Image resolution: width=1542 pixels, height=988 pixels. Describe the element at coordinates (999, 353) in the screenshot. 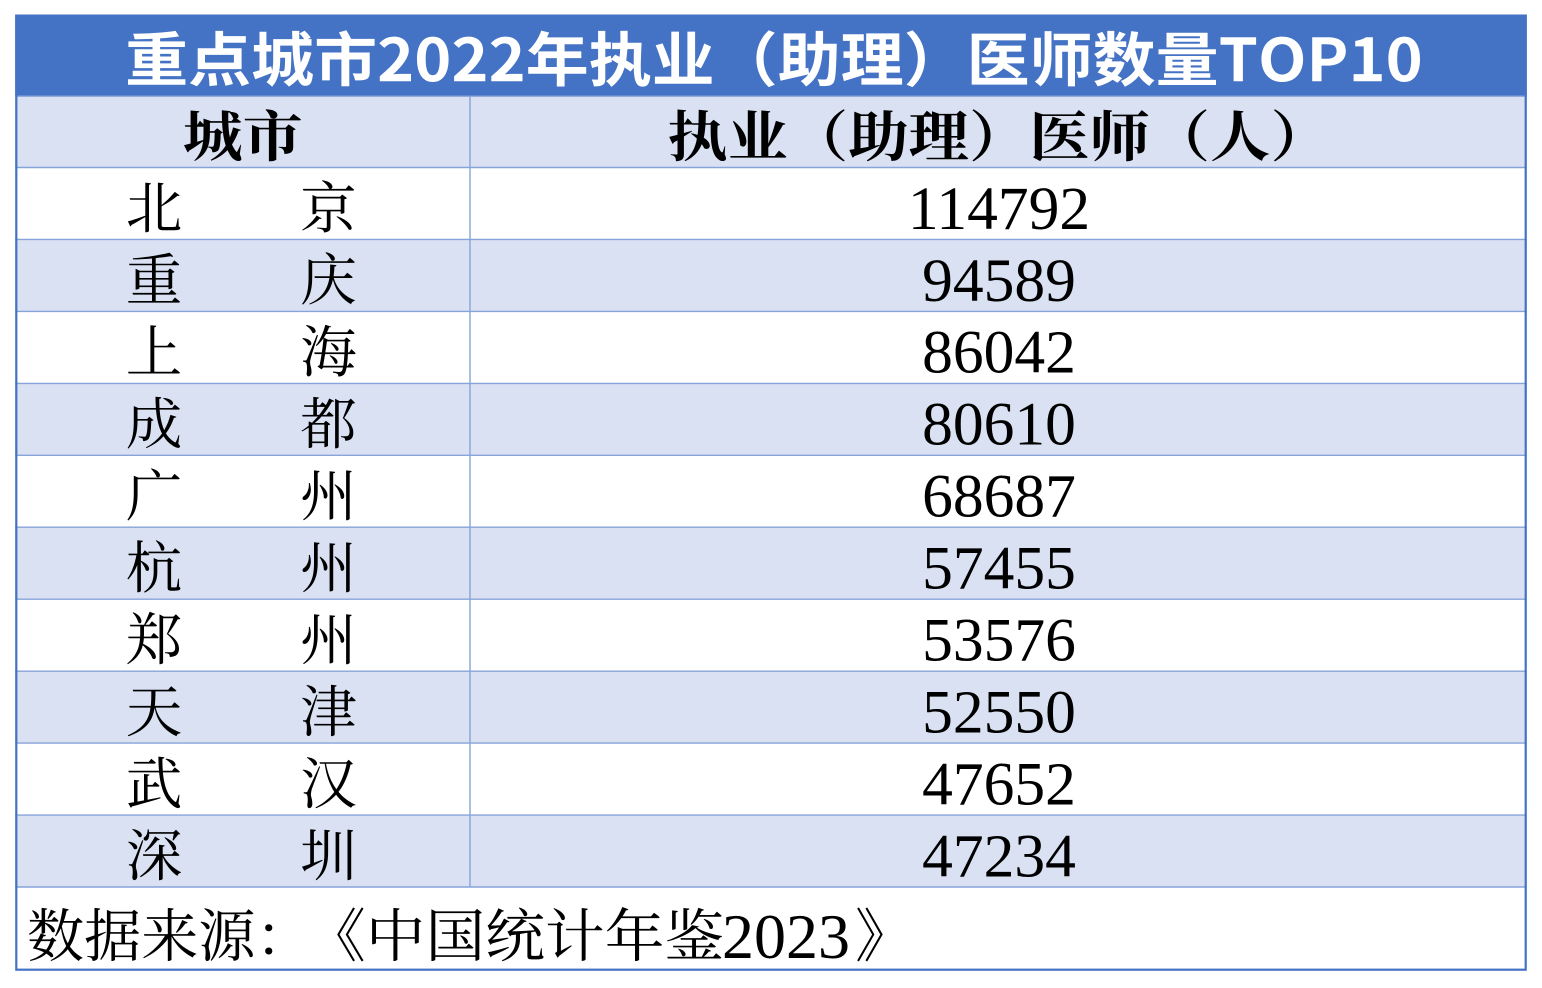

I see `svg-text: 86042` at that location.